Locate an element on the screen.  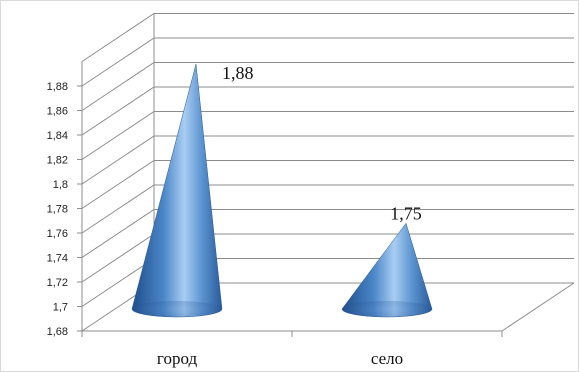
y-tick-label: 1,8 is located at coordinates (60, 185).